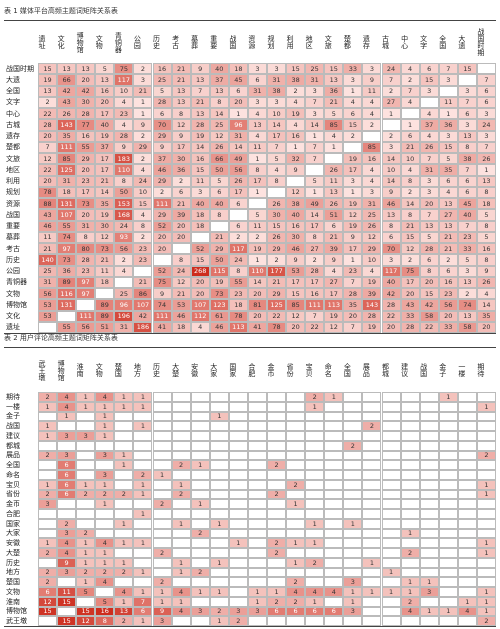  I want to click on column-header: 公园, so click(137, 42).